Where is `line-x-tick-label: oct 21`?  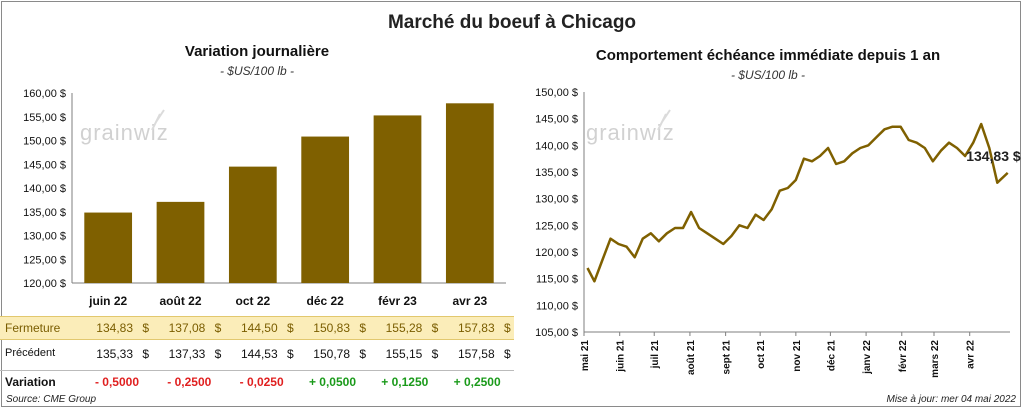
line-x-tick-label: oct 21 is located at coordinates (761, 354).